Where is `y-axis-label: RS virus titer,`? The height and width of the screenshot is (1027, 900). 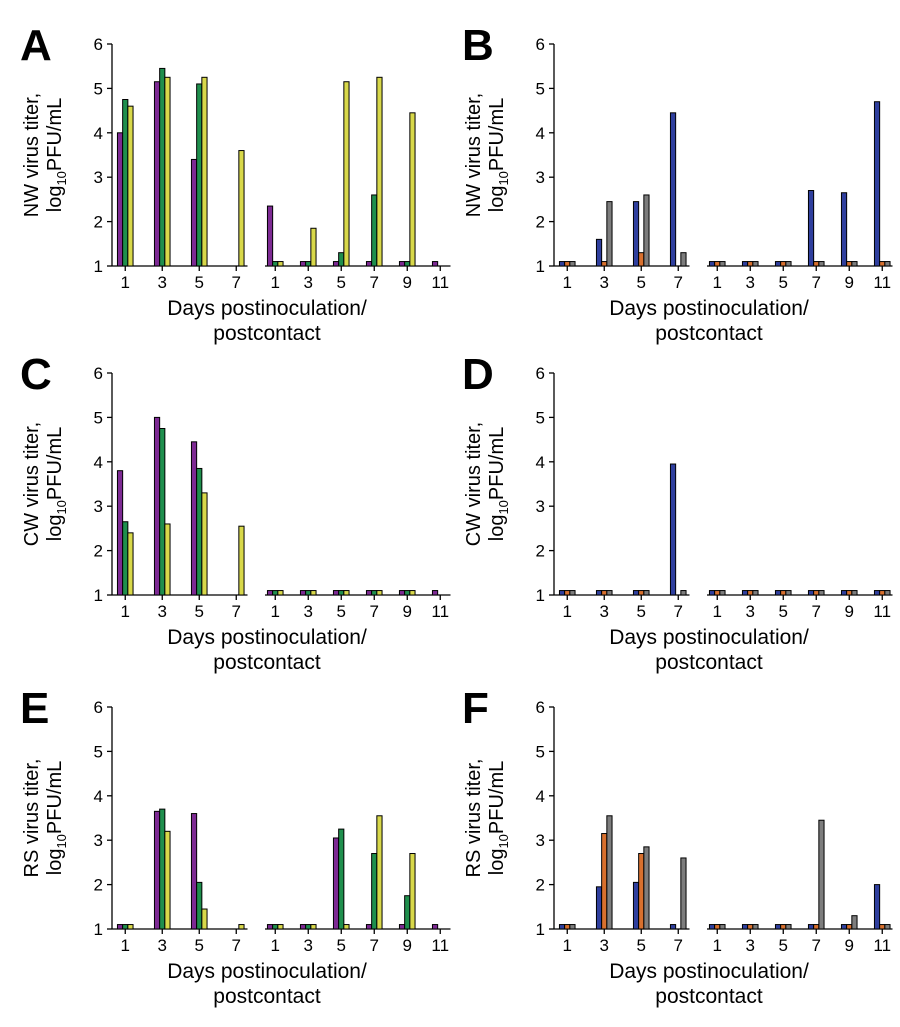
y-axis-label: RS virus titer, is located at coordinates (32, 818).